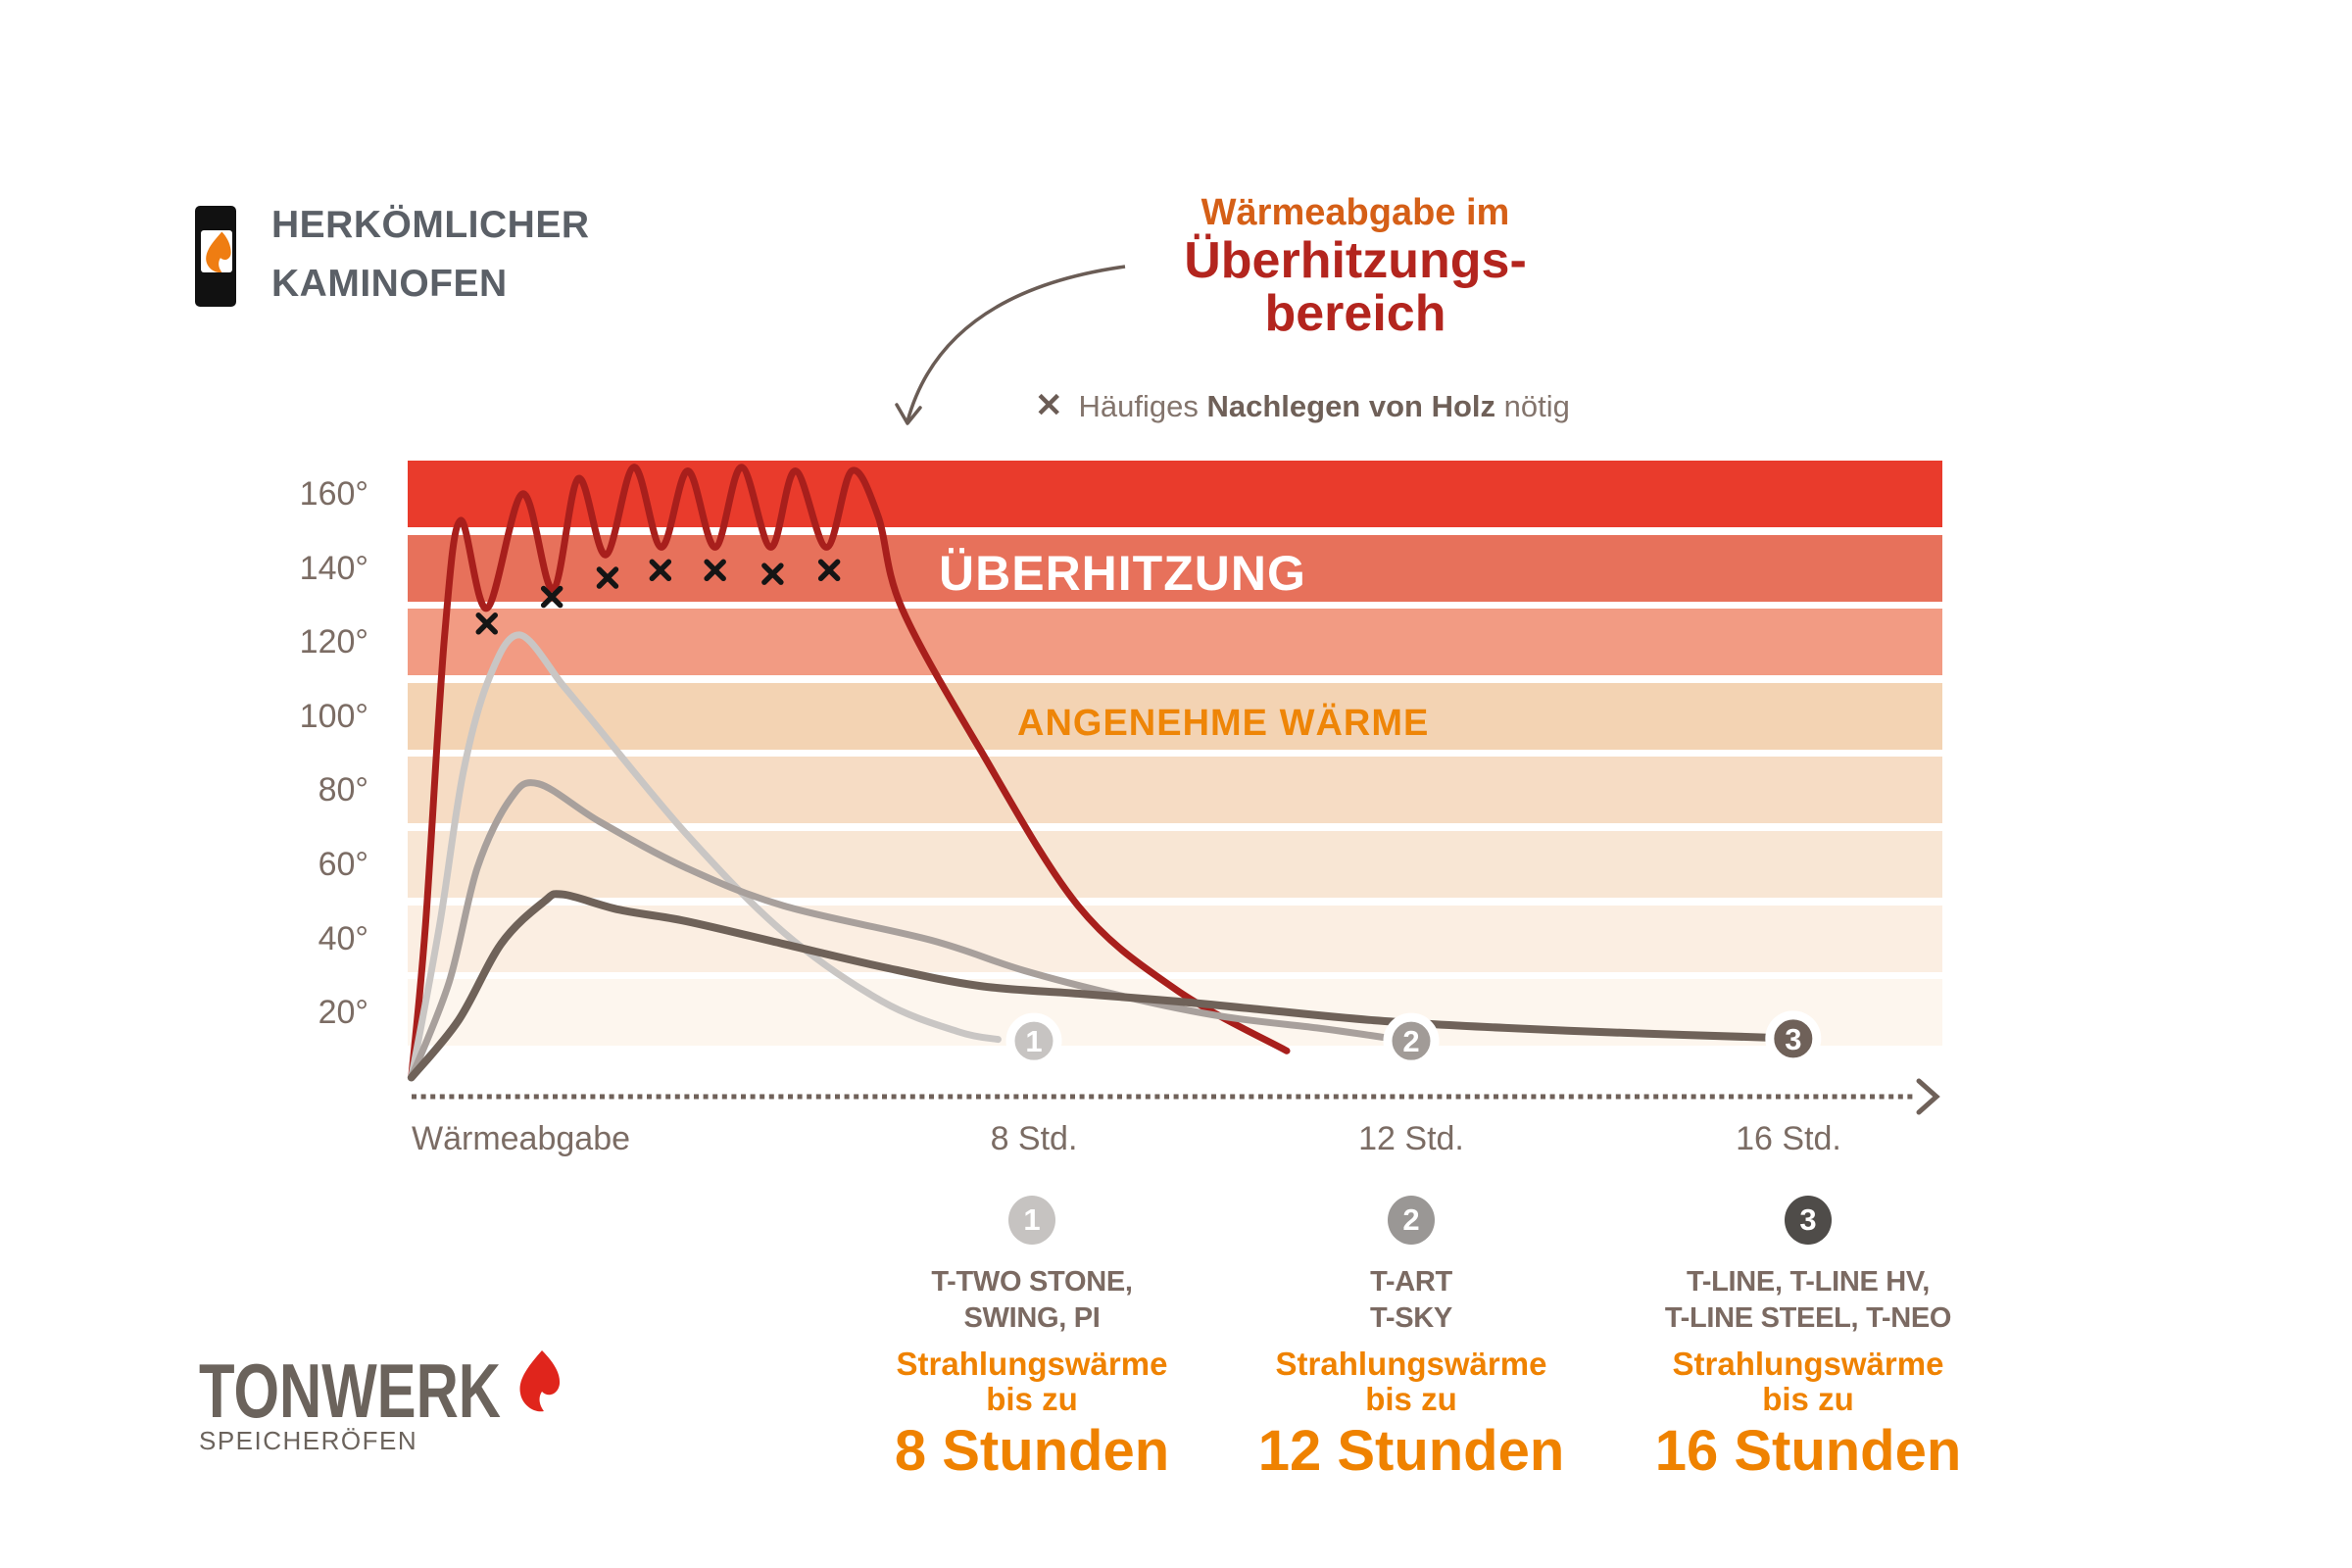 This screenshot has height=1568, width=2352. What do you see at coordinates (343, 938) in the screenshot?
I see `y-tick-label: 40°` at bounding box center [343, 938].